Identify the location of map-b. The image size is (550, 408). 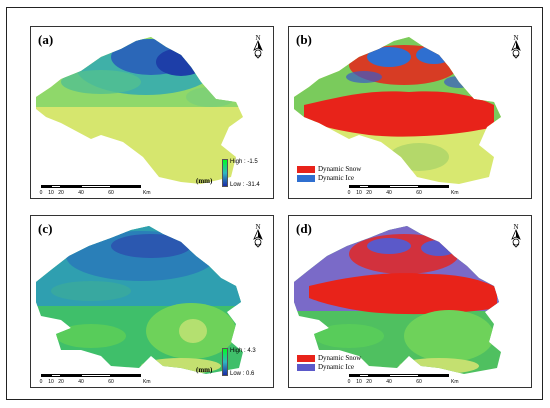
(397, 110).